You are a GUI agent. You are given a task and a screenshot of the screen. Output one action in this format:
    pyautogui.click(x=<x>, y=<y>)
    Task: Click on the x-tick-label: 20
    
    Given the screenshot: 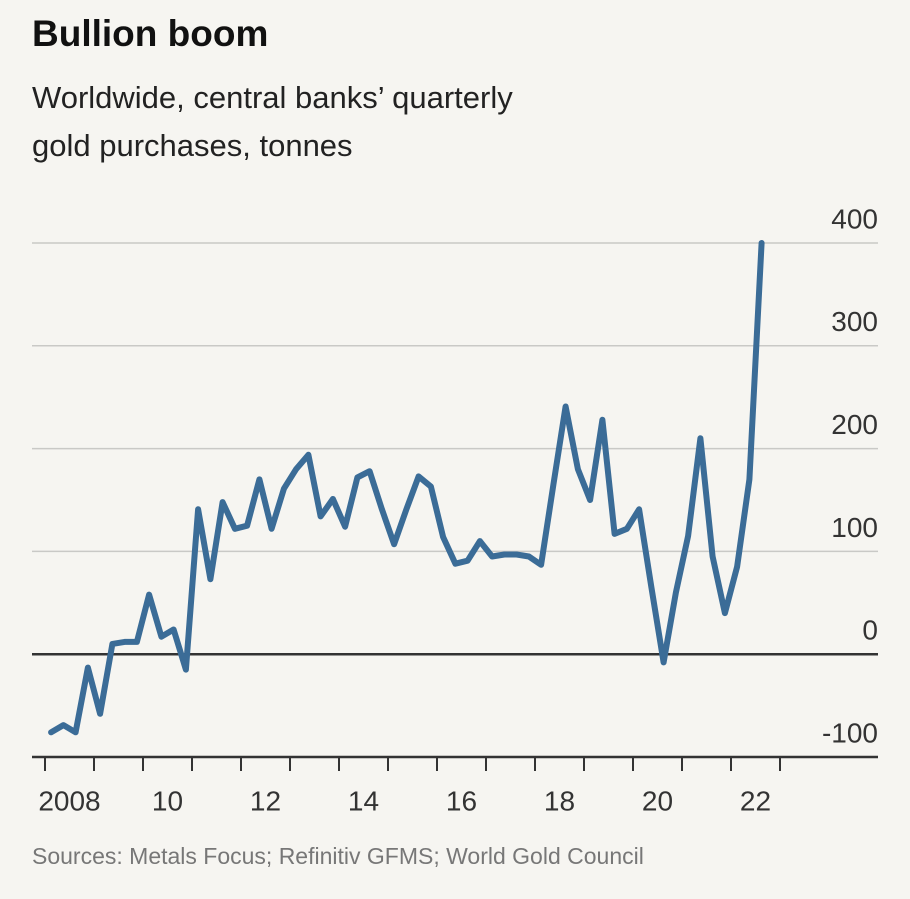 What is the action you would take?
    pyautogui.click(x=657, y=800)
    